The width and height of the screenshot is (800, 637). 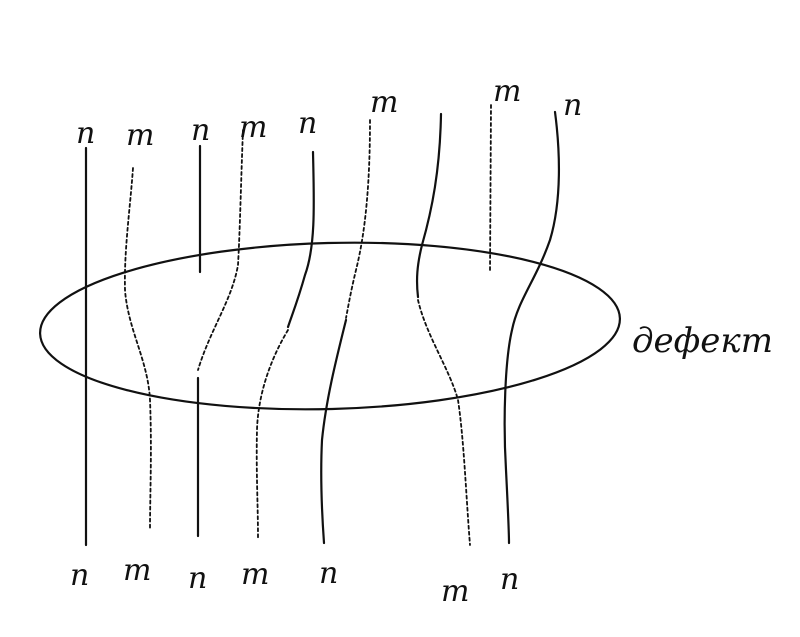 I want to click on bottom-label-4: m, so click(x=255, y=574).